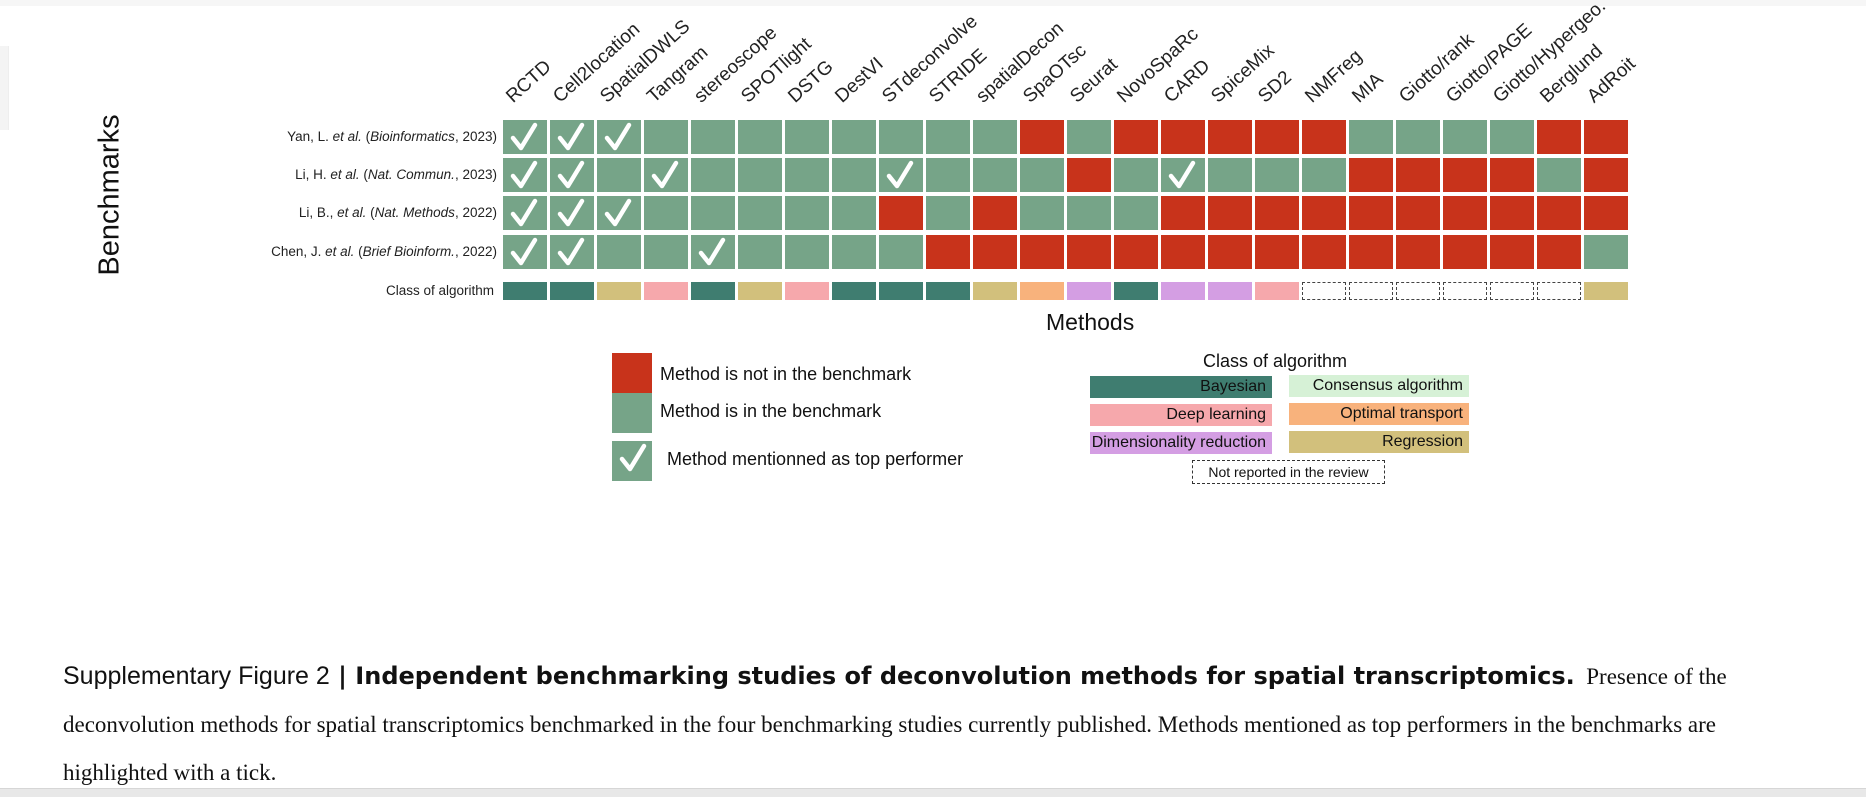 The height and width of the screenshot is (797, 1866). I want to click on study-author: Li, B.,, so click(318, 212).